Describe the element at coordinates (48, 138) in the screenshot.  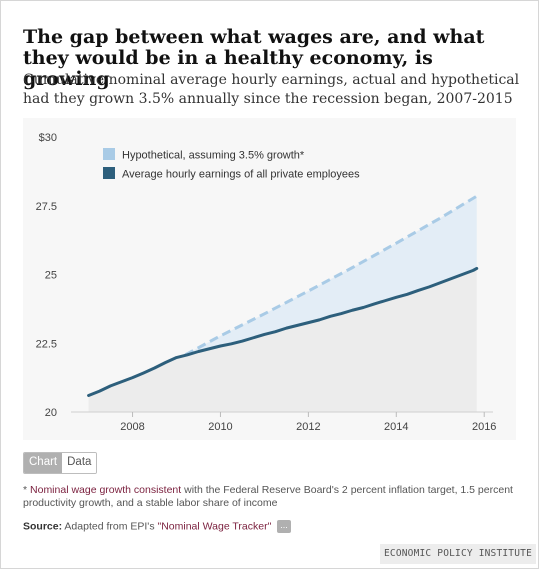
I see `y-tick-label: $30` at that location.